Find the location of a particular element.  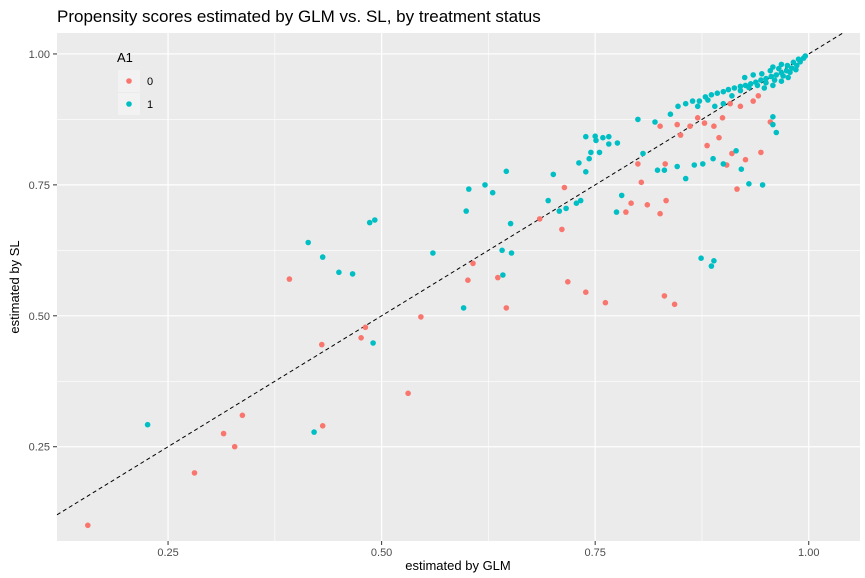

y-tick-label: 0.25 is located at coordinates (39, 448).